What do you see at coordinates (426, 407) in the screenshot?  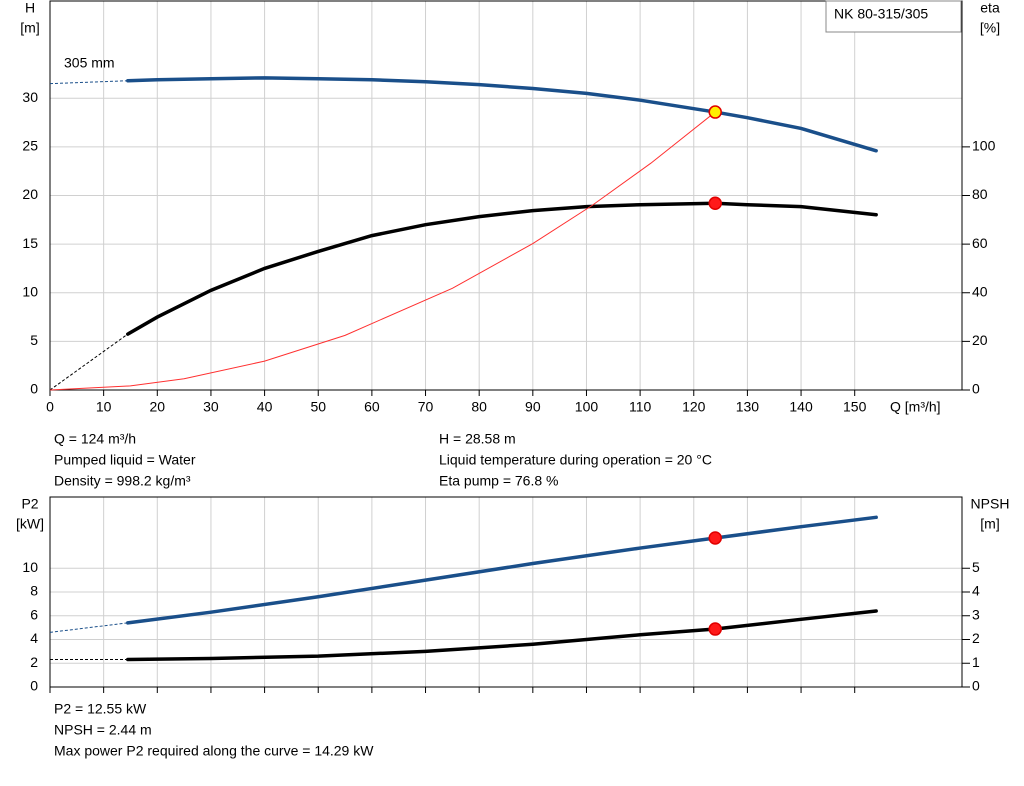 I see `x-tick-label: 70` at bounding box center [426, 407].